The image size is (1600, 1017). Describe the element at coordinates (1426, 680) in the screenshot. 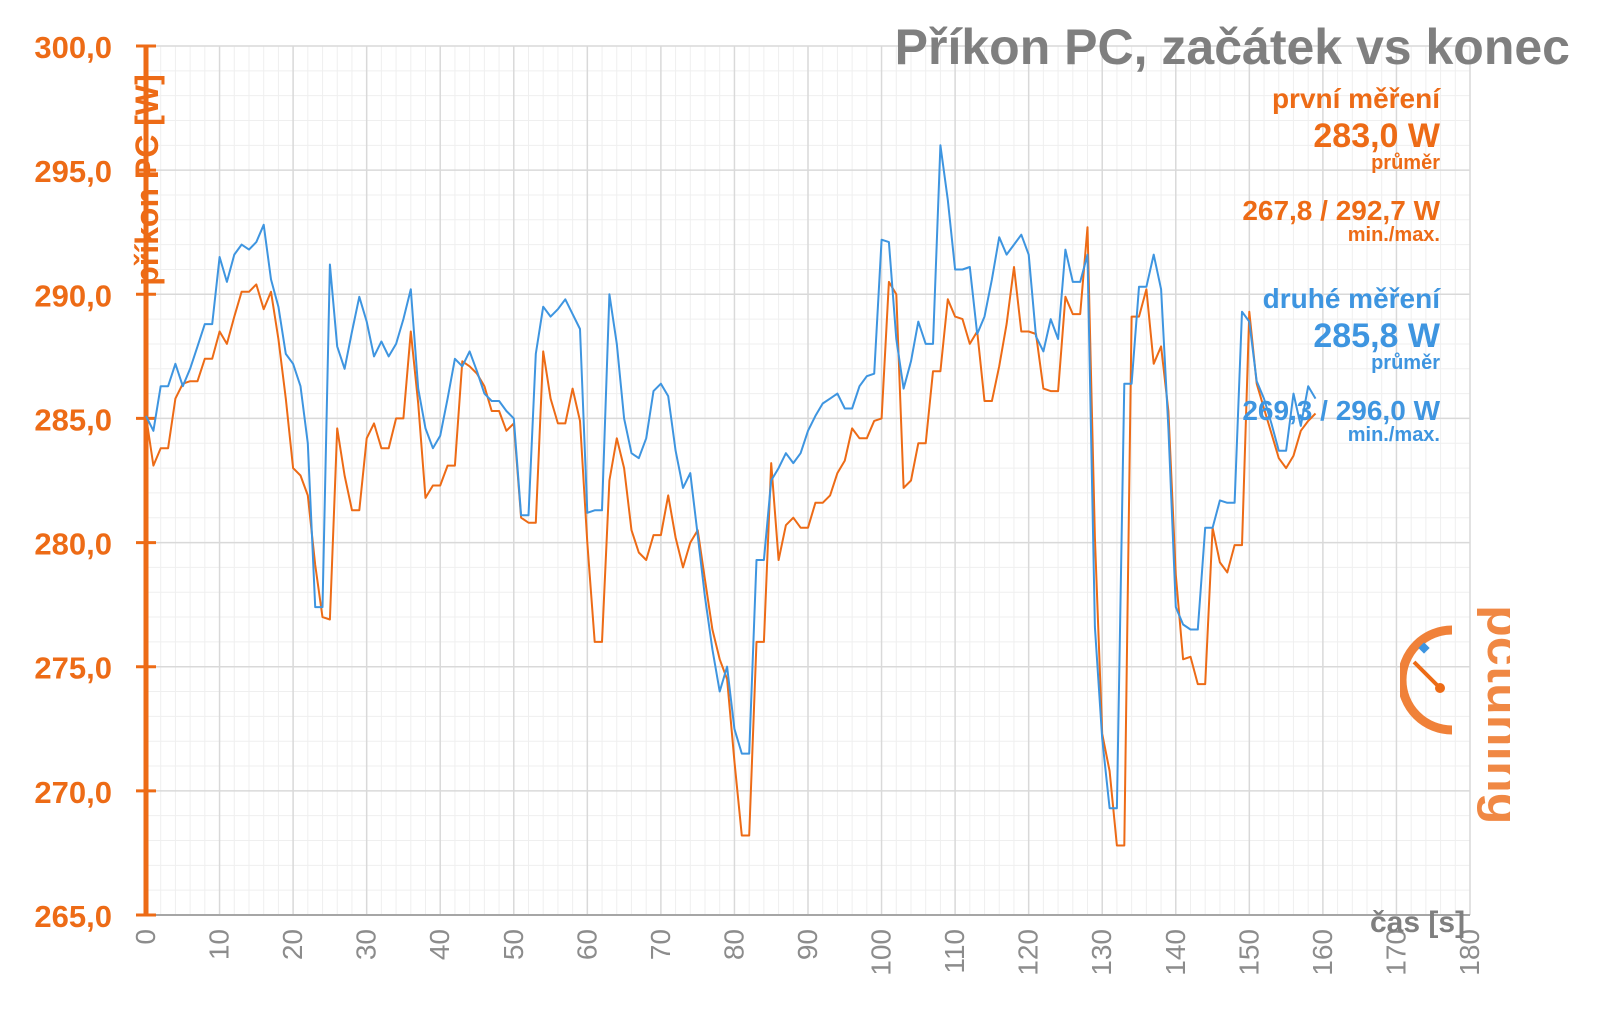

I see `stopwatch-icon` at that location.